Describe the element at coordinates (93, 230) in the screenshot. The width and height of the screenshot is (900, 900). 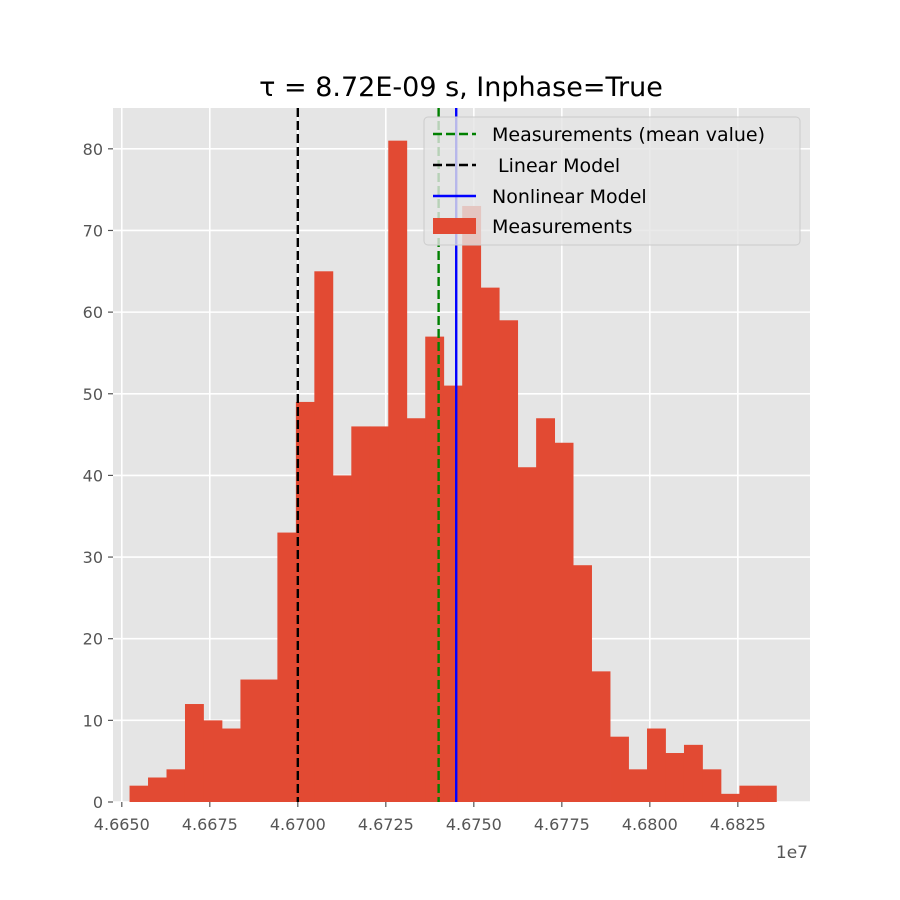
I see `y-tick-label: 70` at that location.